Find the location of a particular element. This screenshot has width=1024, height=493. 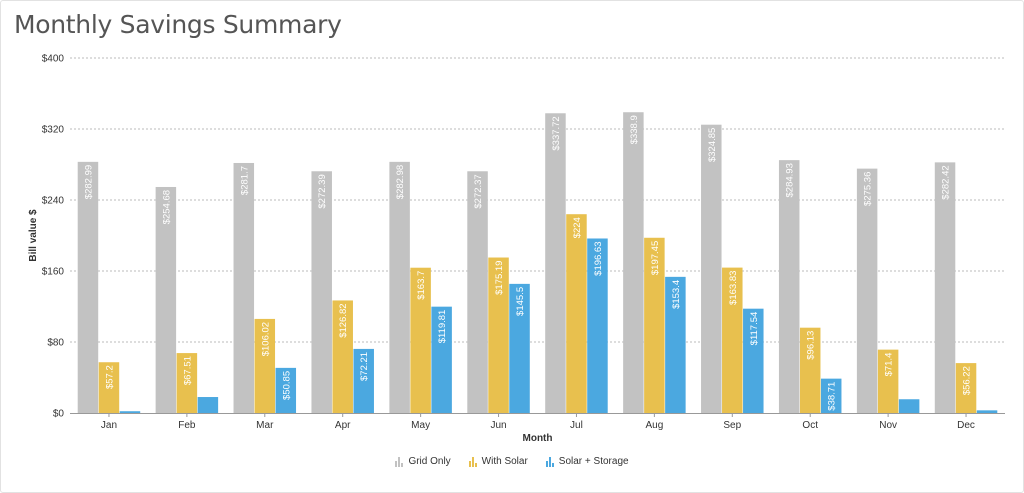

legend-item: Grid Only is located at coordinates (423, 461).